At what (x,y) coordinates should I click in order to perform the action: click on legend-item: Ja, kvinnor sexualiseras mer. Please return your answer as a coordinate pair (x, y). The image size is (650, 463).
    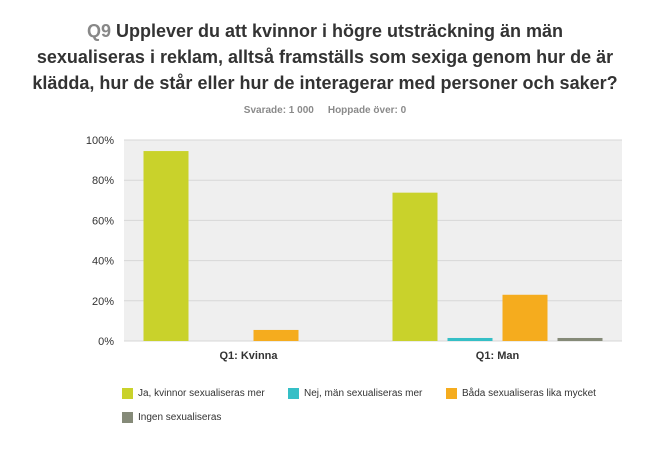
    Looking at the image, I should click on (193, 393).